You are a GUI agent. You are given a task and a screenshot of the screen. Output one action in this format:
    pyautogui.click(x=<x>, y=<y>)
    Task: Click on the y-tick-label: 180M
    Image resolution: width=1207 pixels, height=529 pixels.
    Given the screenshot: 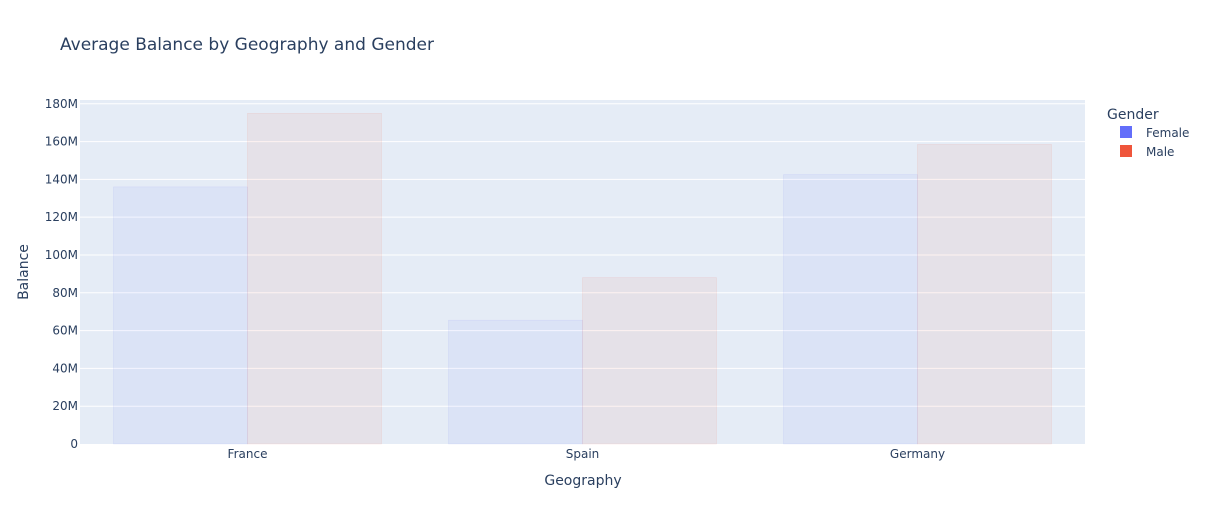 What is the action you would take?
    pyautogui.click(x=61, y=104)
    